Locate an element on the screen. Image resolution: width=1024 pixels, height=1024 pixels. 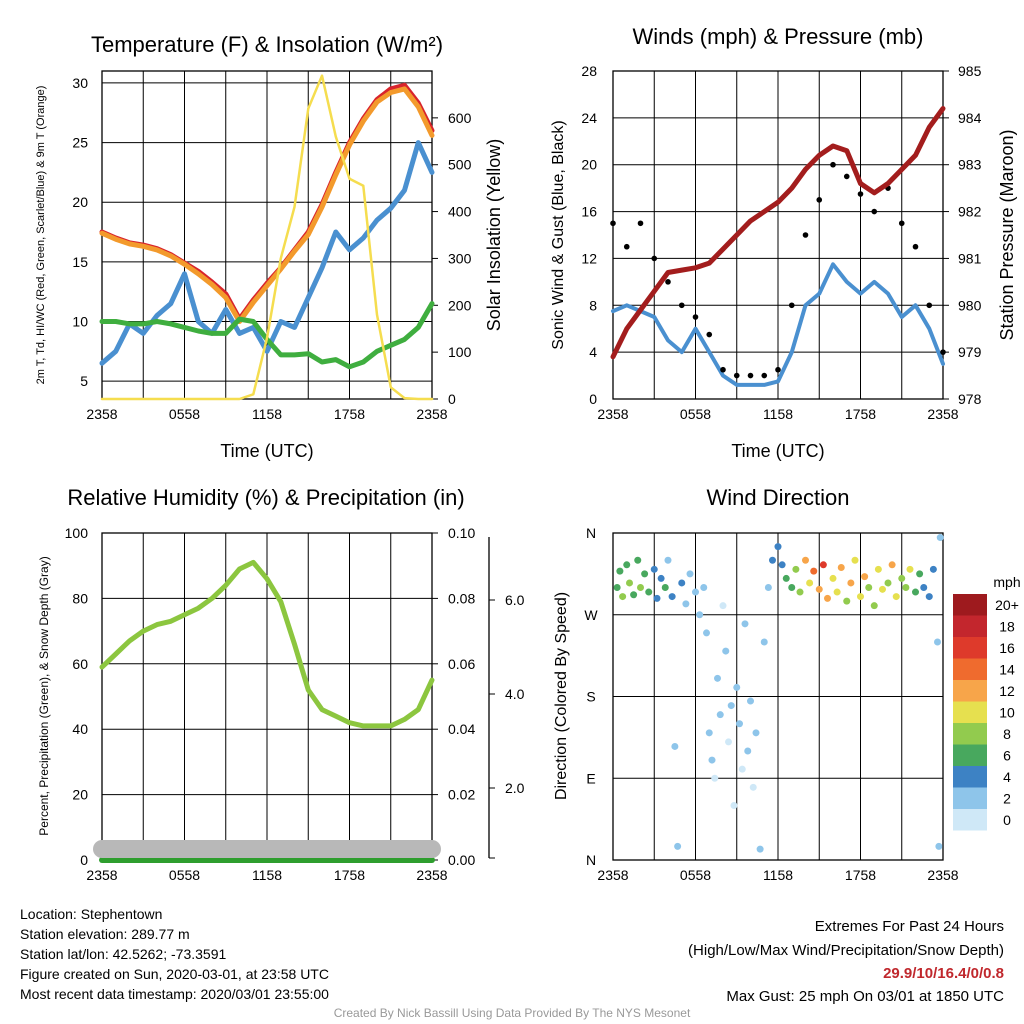
chart-title: Temperature (F) & Insolation (W/m²) is located at coordinates (267, 44).